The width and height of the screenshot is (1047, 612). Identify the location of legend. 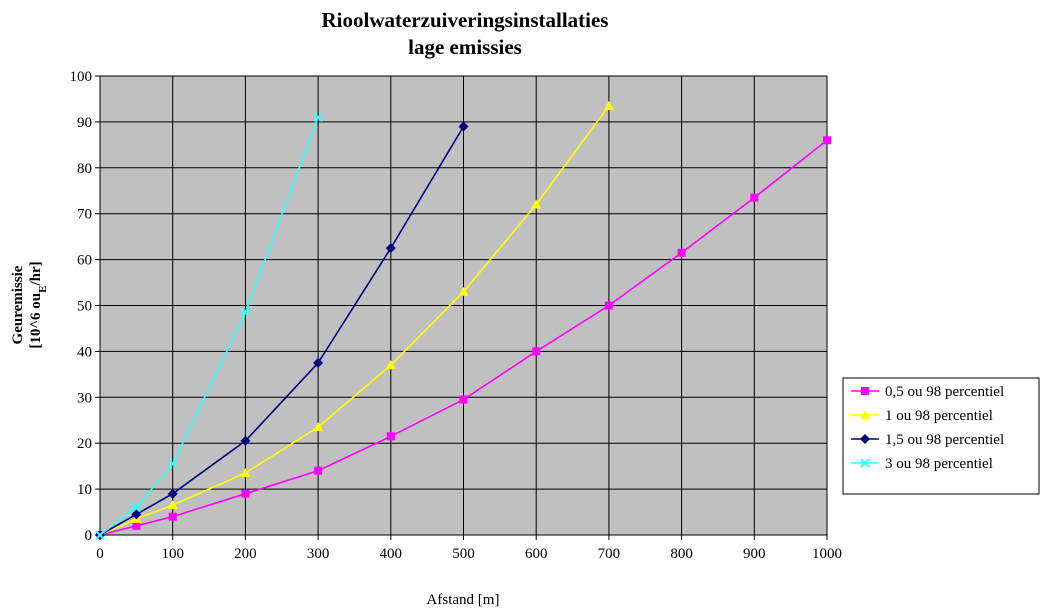
(941, 436).